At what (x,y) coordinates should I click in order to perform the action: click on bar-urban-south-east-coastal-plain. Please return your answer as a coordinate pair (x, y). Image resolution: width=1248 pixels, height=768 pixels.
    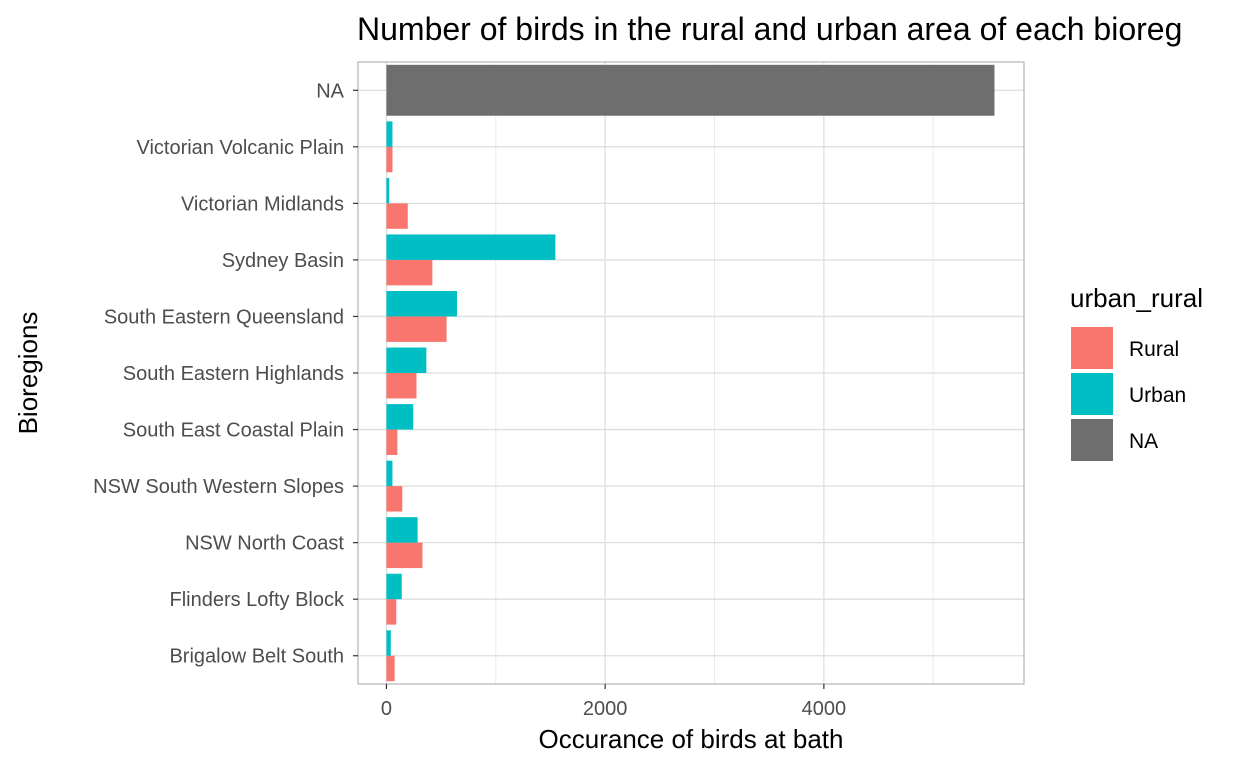
    Looking at the image, I should click on (400, 417).